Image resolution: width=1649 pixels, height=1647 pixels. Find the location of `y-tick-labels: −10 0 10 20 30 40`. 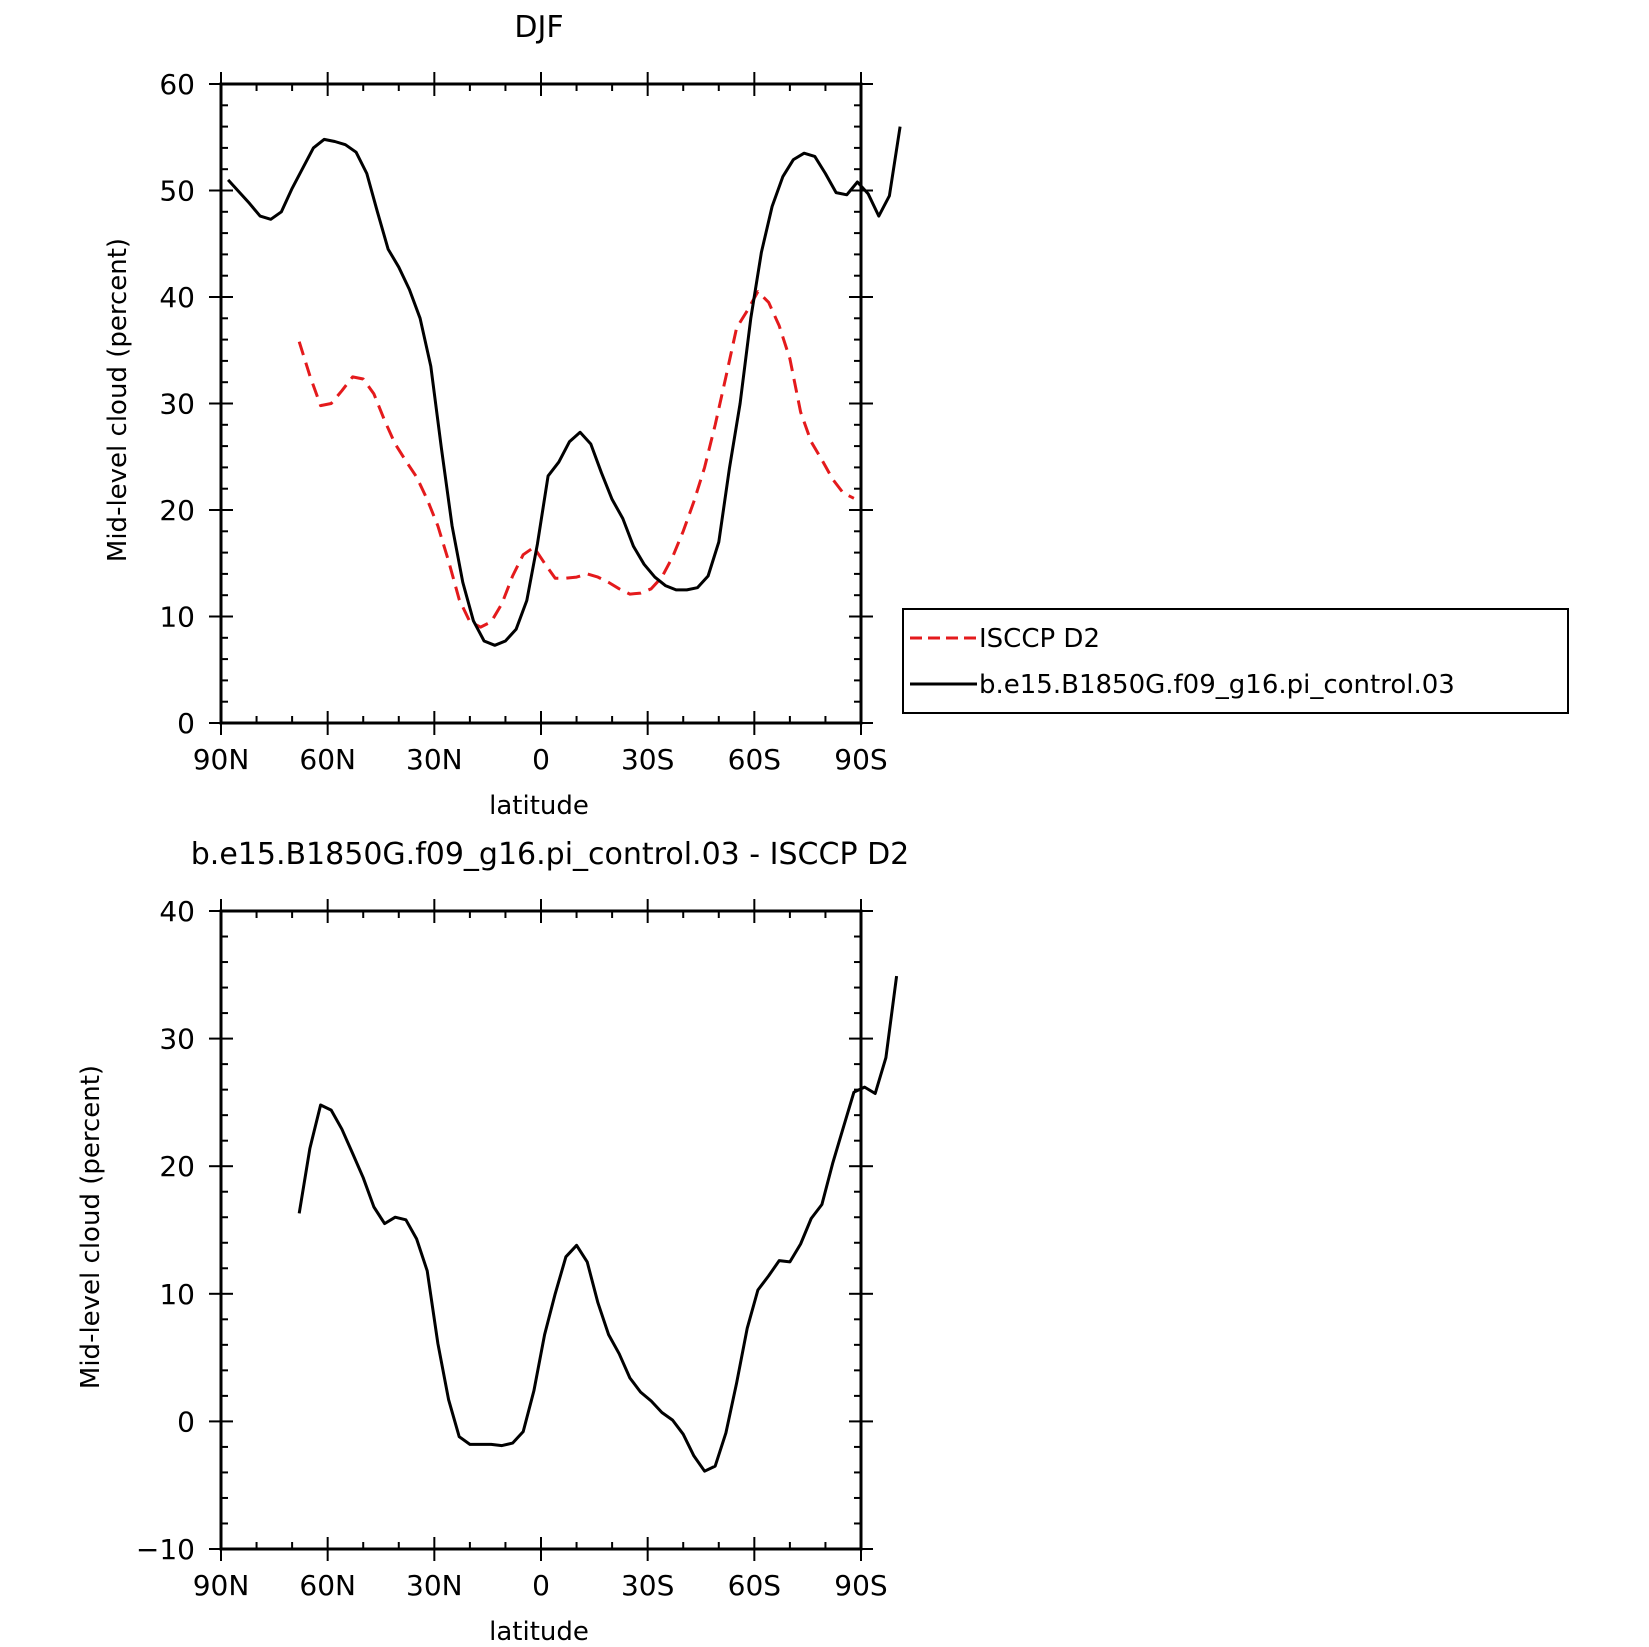

y-tick-labels: −10 0 10 20 30 40 is located at coordinates (165, 1230).